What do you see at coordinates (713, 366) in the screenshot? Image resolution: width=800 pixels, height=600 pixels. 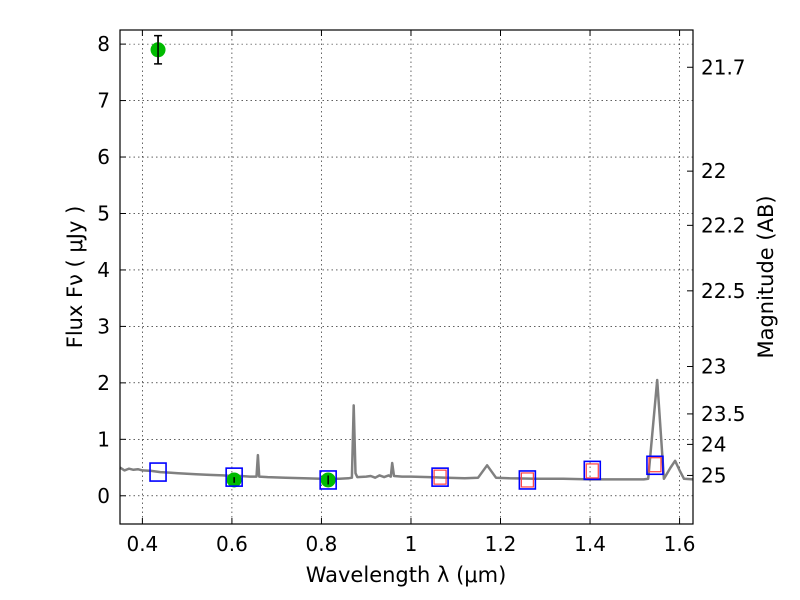 I see `mag-tick-label: 23` at bounding box center [713, 366].